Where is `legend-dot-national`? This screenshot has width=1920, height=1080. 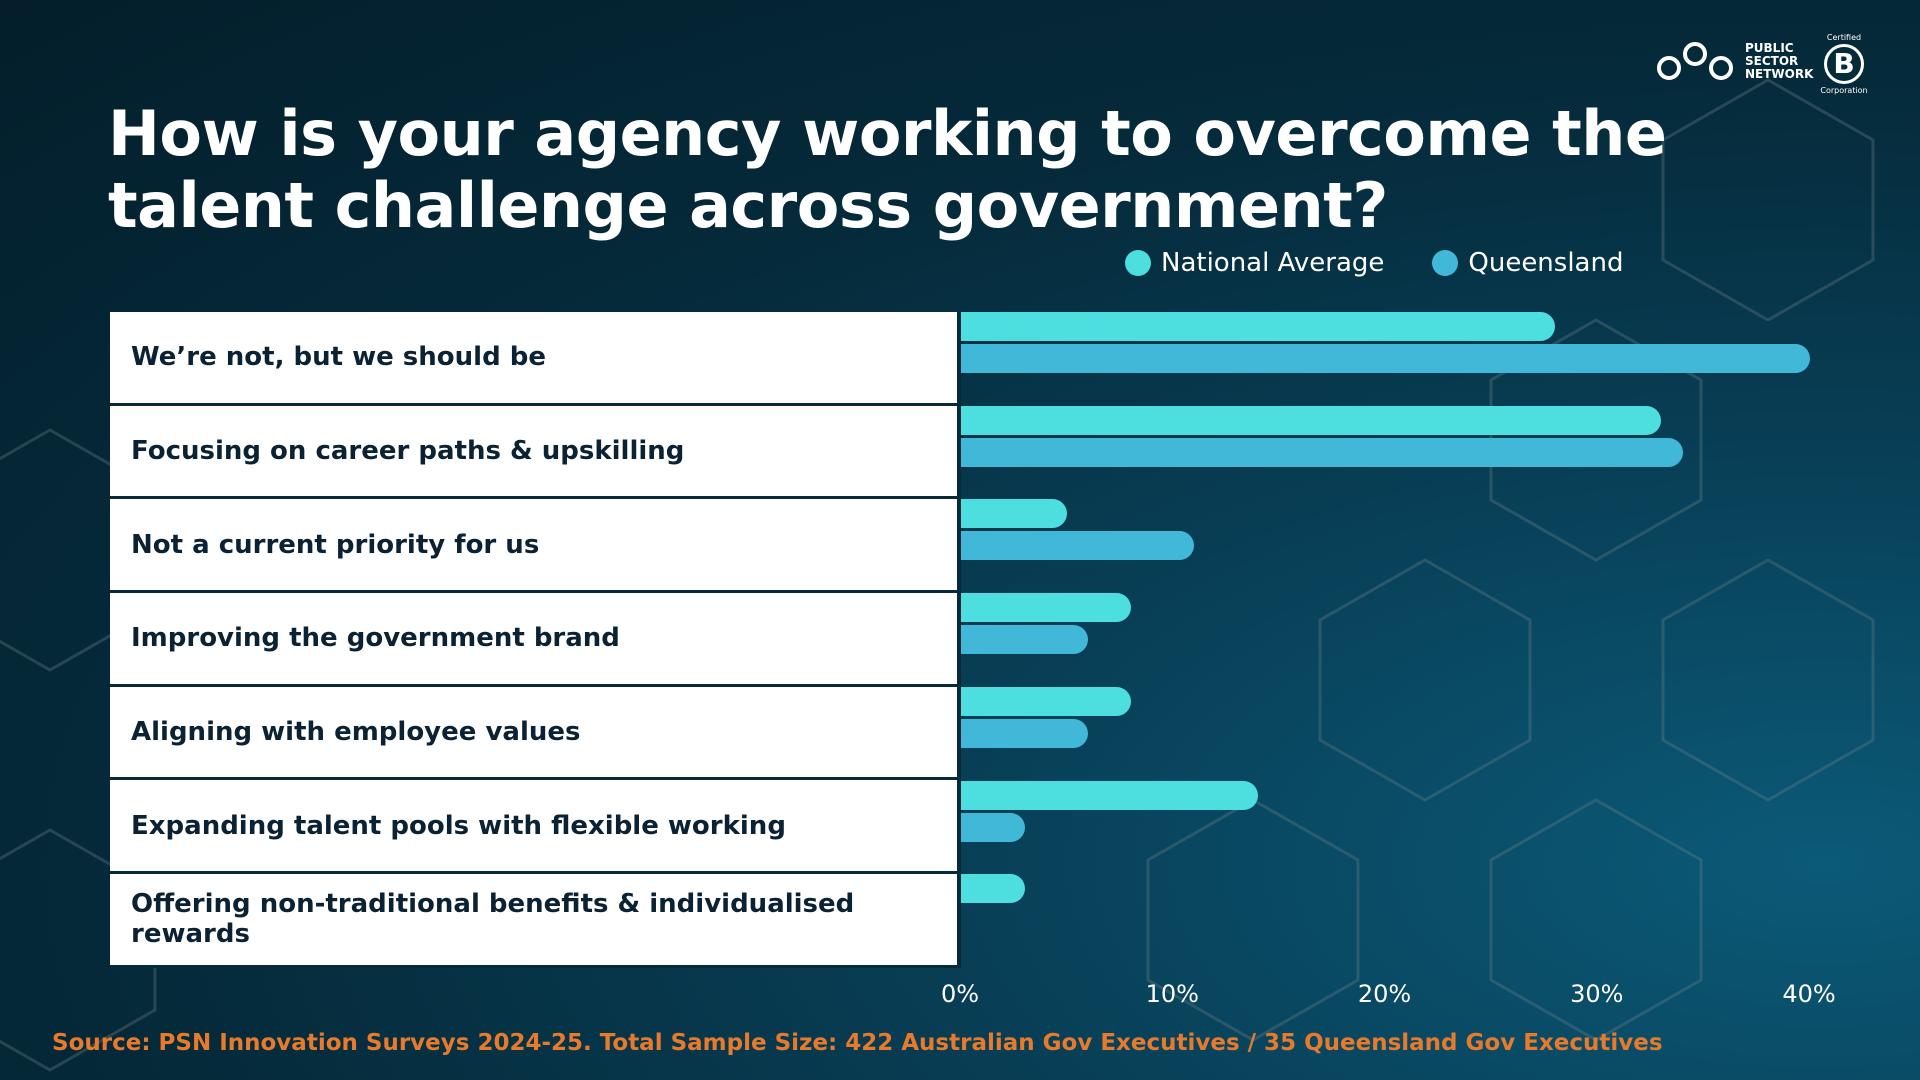
legend-dot-national is located at coordinates (1138, 263).